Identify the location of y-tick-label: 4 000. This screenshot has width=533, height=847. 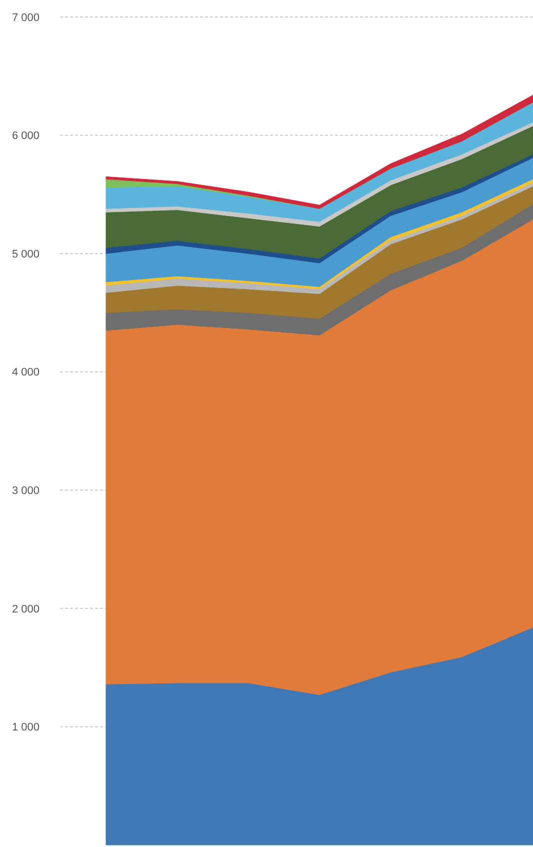
(26, 372).